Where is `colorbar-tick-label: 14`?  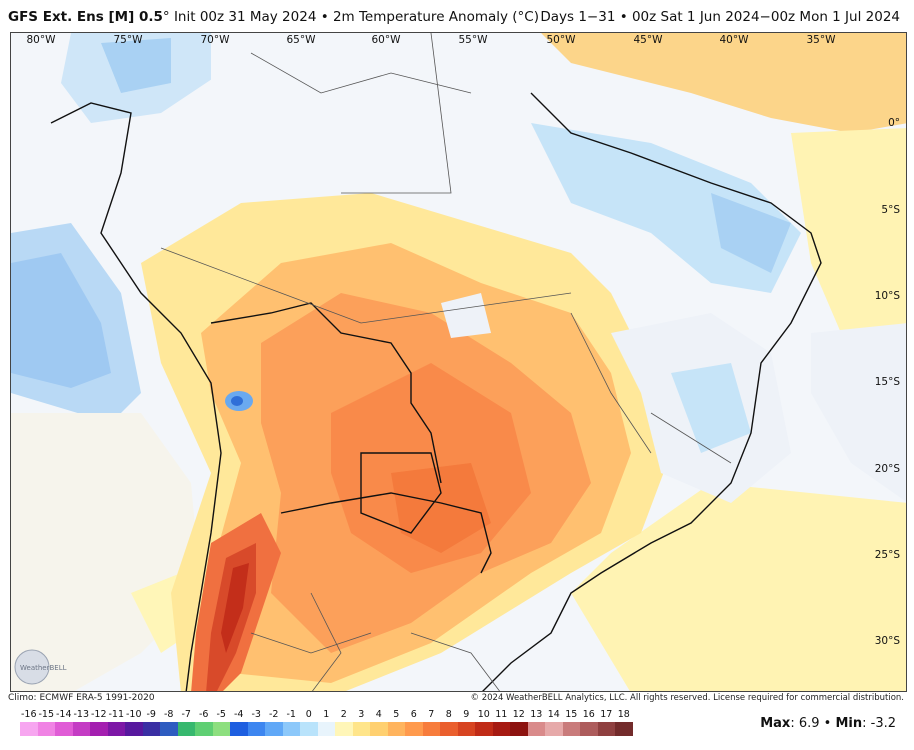
colorbar-tick-label: 14 is located at coordinates (553, 714).